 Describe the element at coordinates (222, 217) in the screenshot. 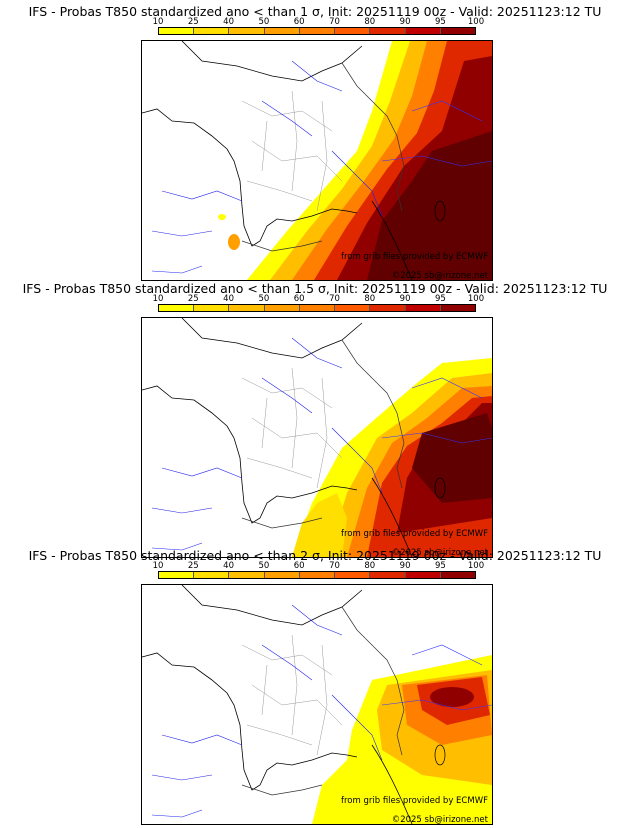

I see `prob-spot` at that location.